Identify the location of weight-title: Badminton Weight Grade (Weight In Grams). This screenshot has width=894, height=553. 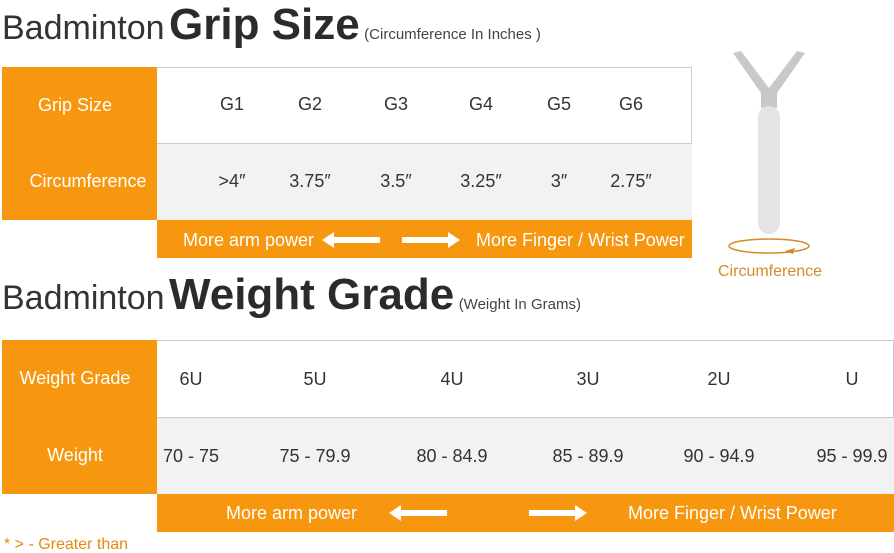
(291, 295).